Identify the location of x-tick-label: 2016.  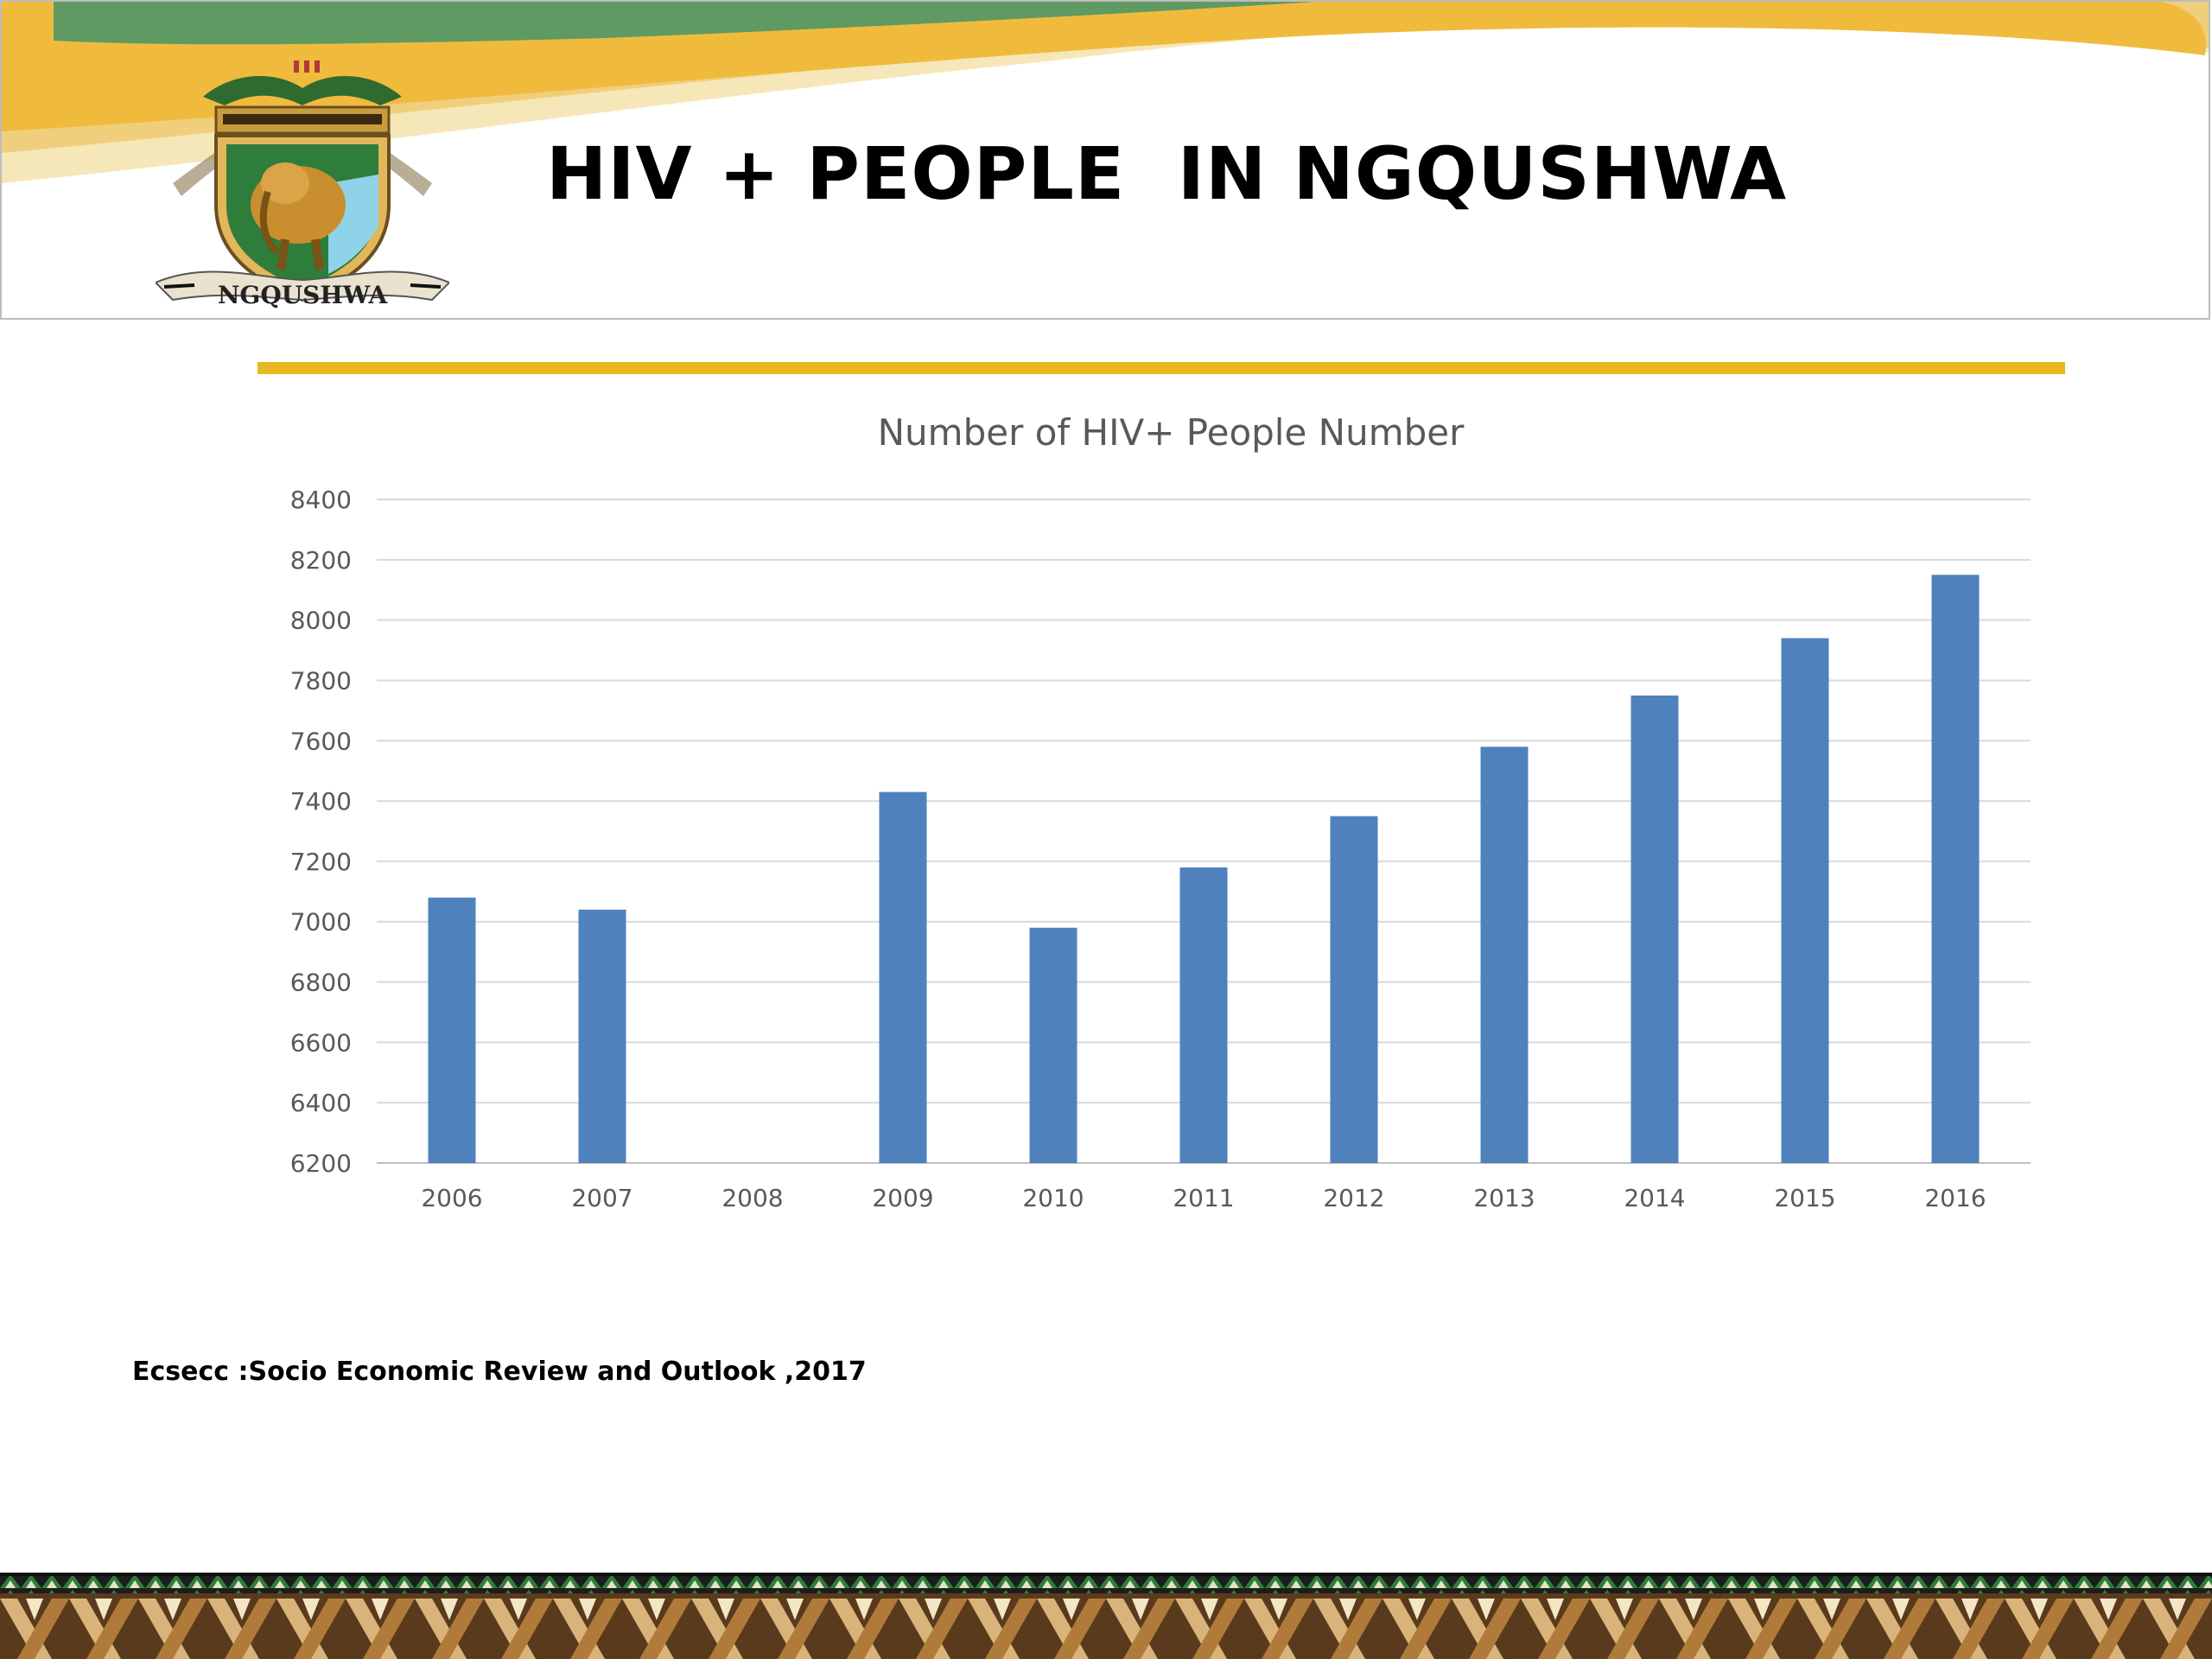
(1955, 1198).